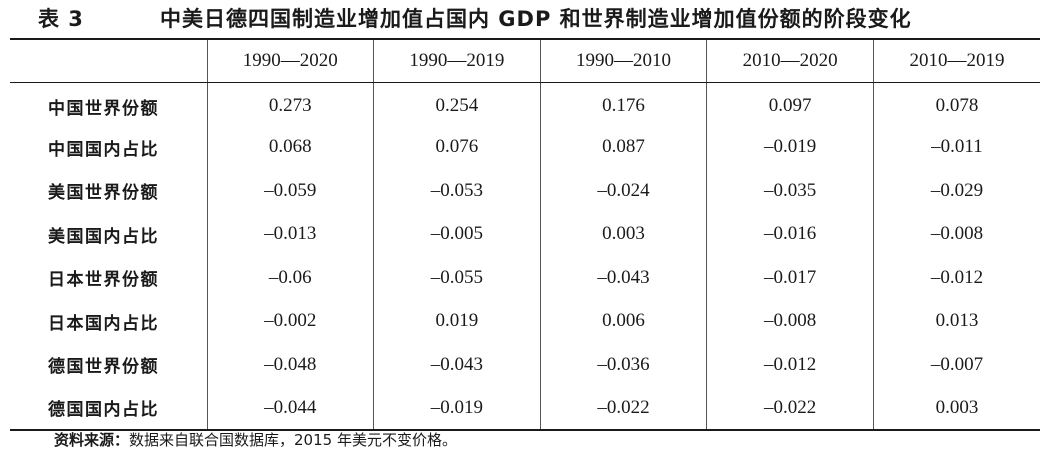 This screenshot has width=1045, height=456. What do you see at coordinates (790, 104) in the screenshot?
I see `table-cell: 0.097` at bounding box center [790, 104].